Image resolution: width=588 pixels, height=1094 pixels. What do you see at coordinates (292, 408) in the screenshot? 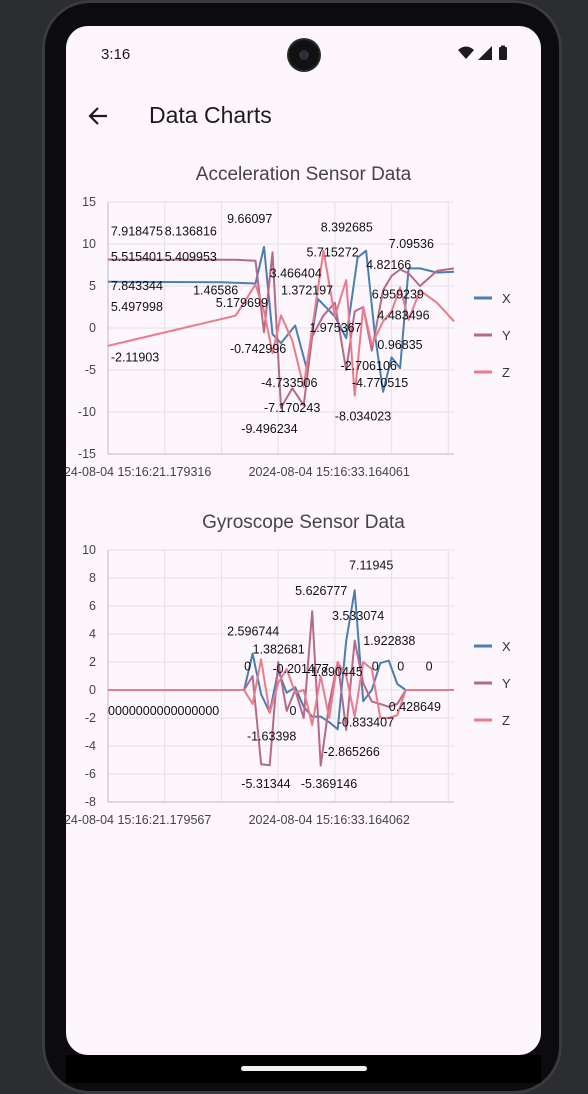
I see `data-label: -7.170243` at bounding box center [292, 408].